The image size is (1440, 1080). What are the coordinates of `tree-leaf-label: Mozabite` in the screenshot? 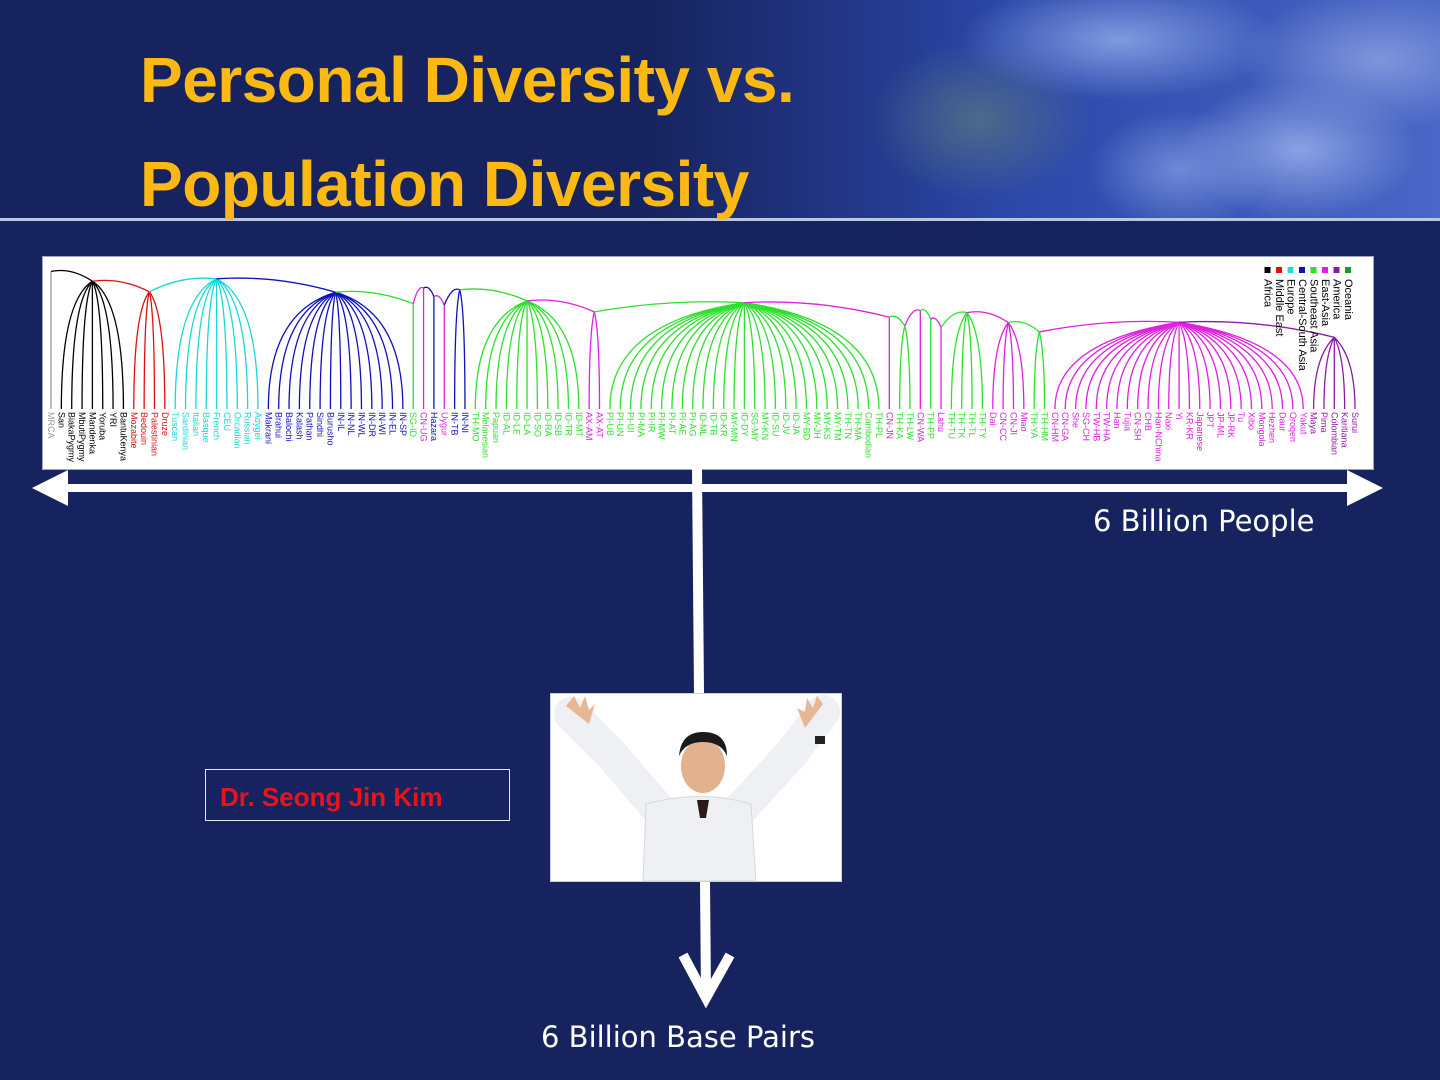 It's located at (134, 430).